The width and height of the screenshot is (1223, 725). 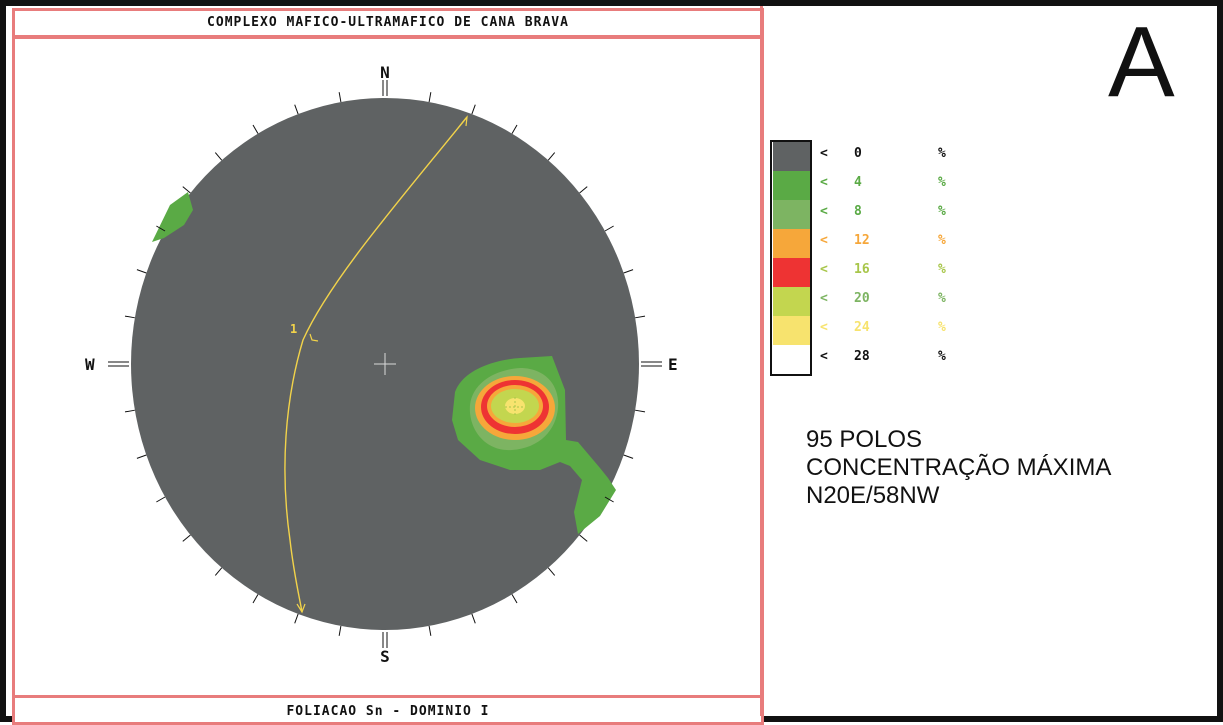 I want to click on legend-item: <12%, so click(x=870, y=245).